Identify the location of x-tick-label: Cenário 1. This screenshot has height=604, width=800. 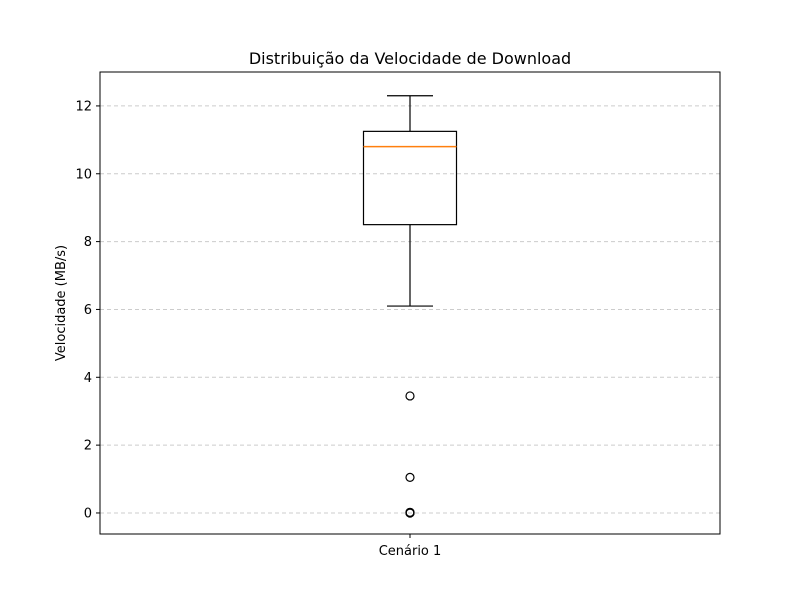
(410, 551).